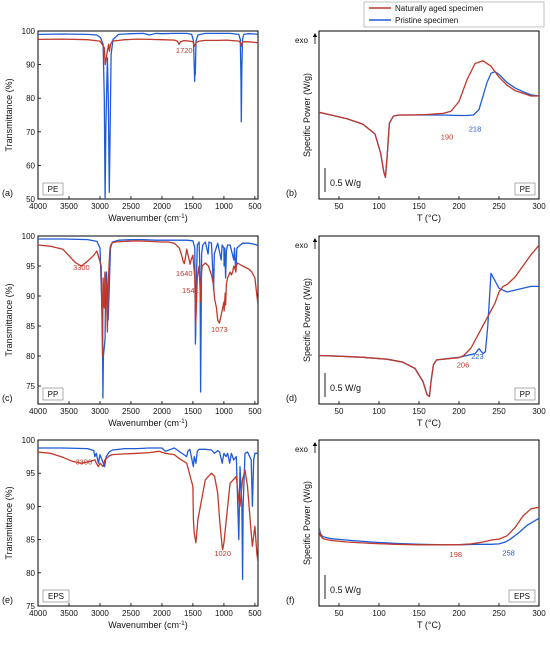  Describe the element at coordinates (475, 128) in the screenshot. I see `annotation-label: 218` at that location.